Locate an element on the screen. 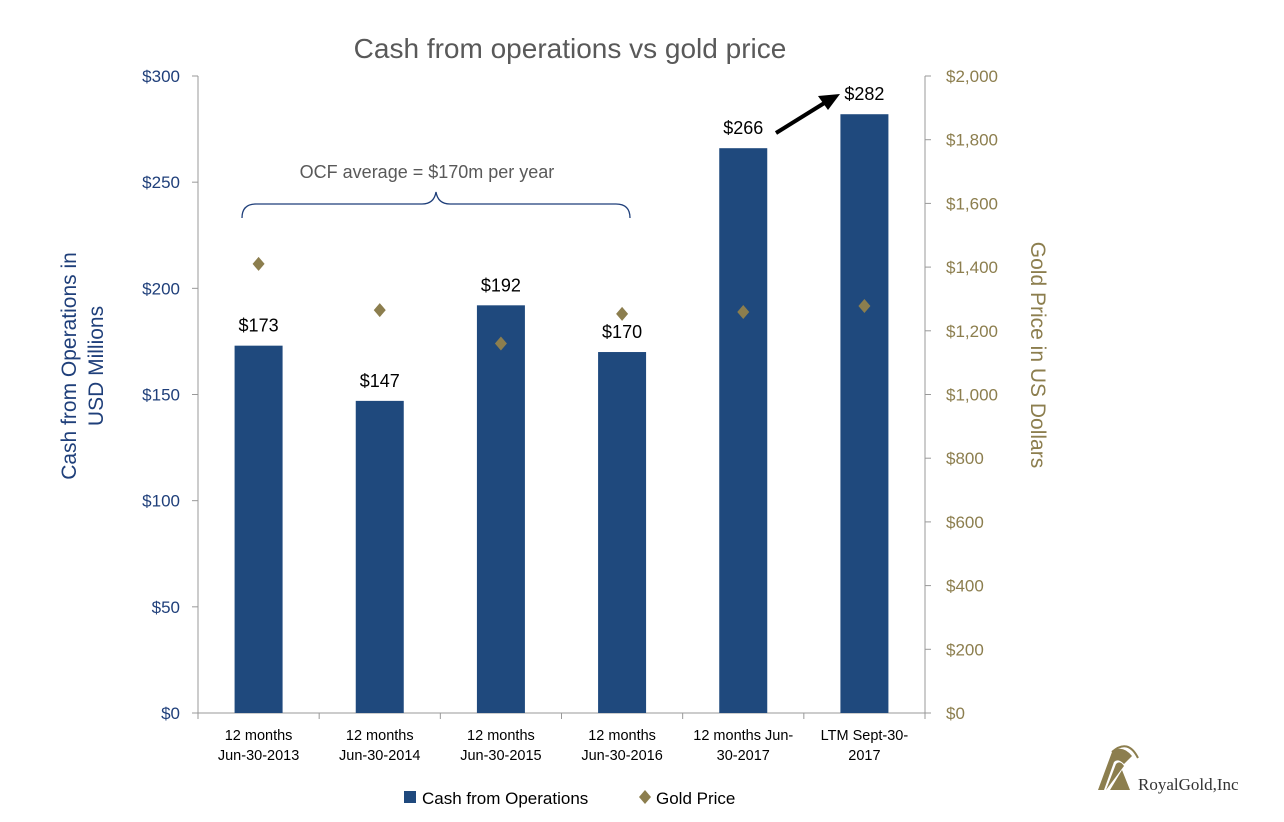 This screenshot has width=1284, height=822. royal-gold-logo: RoyalGold,Inc is located at coordinates (1168, 769).